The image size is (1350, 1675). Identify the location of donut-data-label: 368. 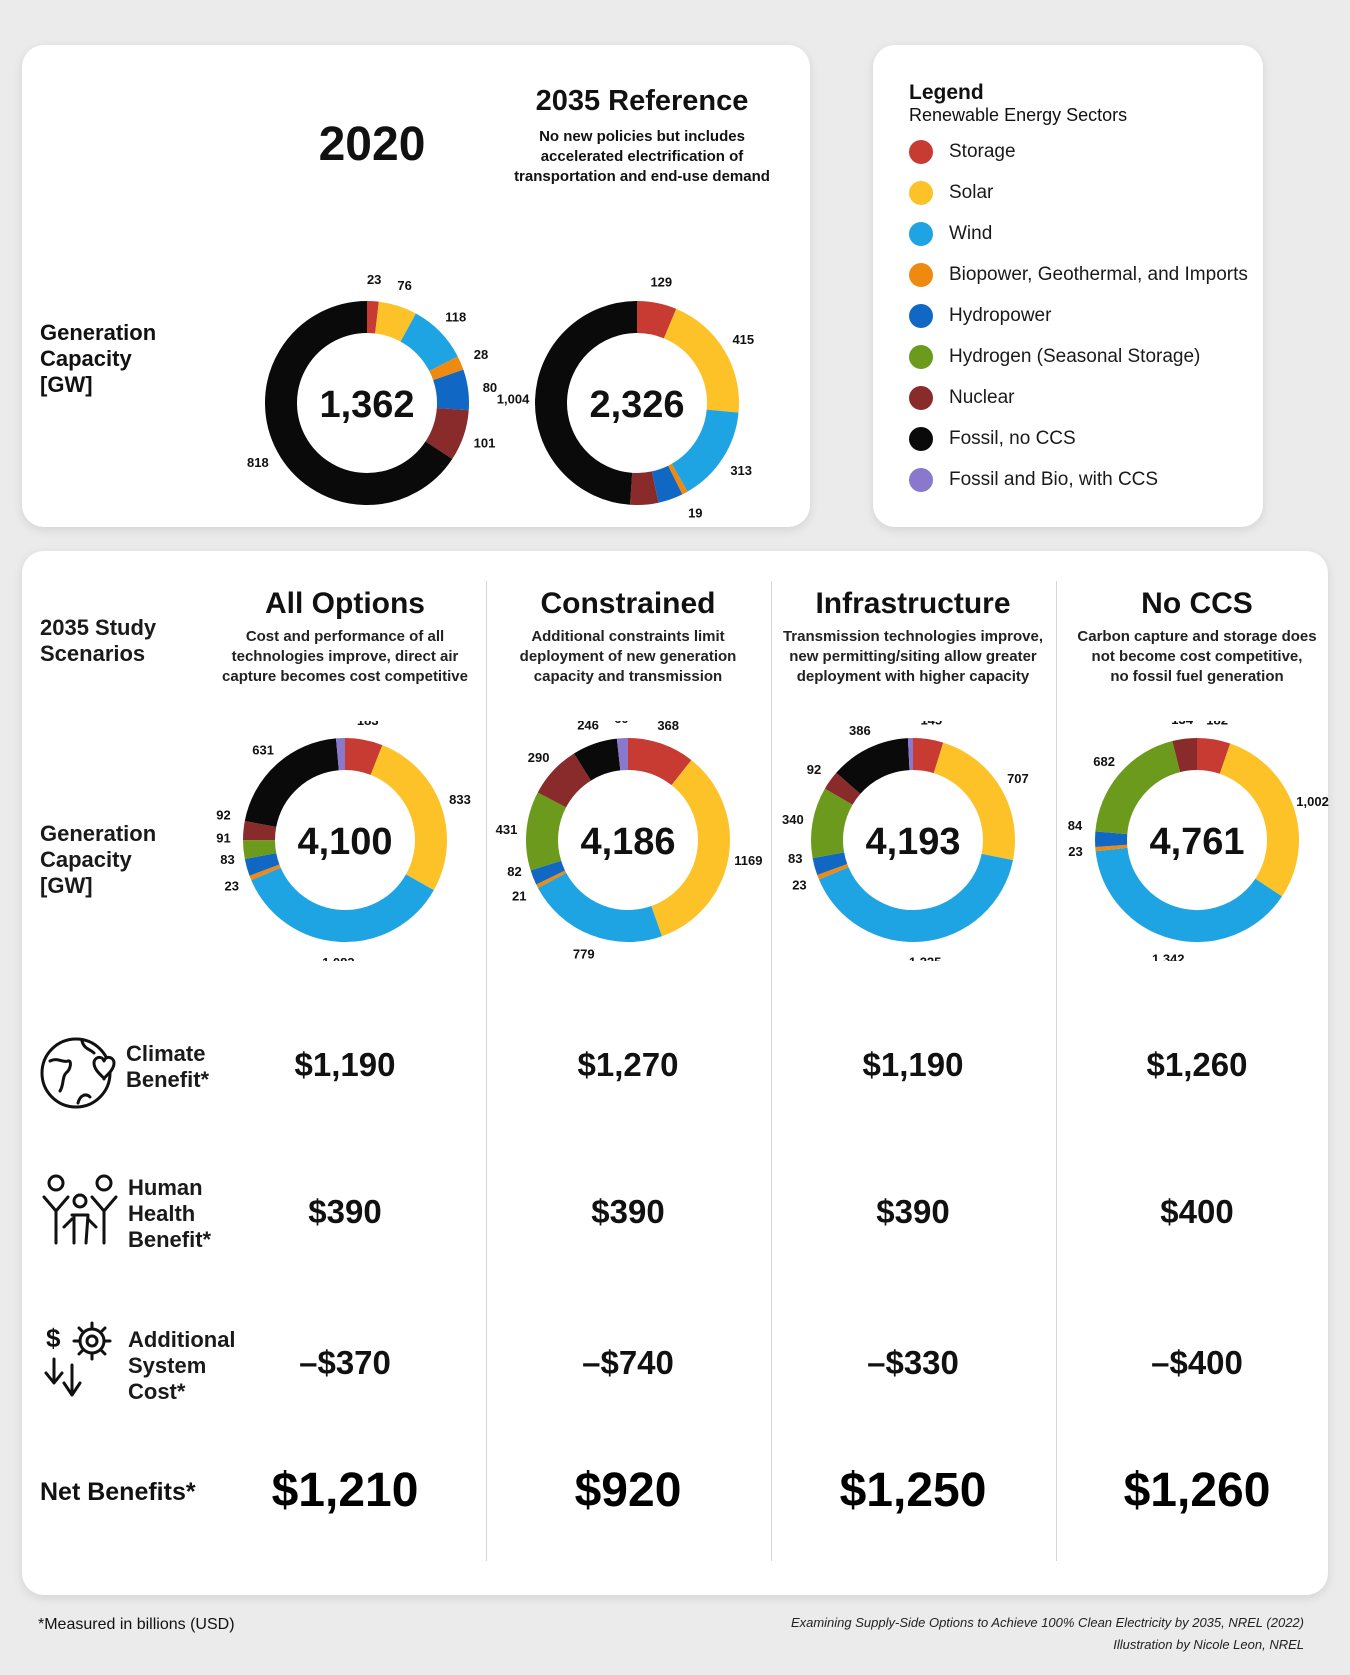
(668, 727).